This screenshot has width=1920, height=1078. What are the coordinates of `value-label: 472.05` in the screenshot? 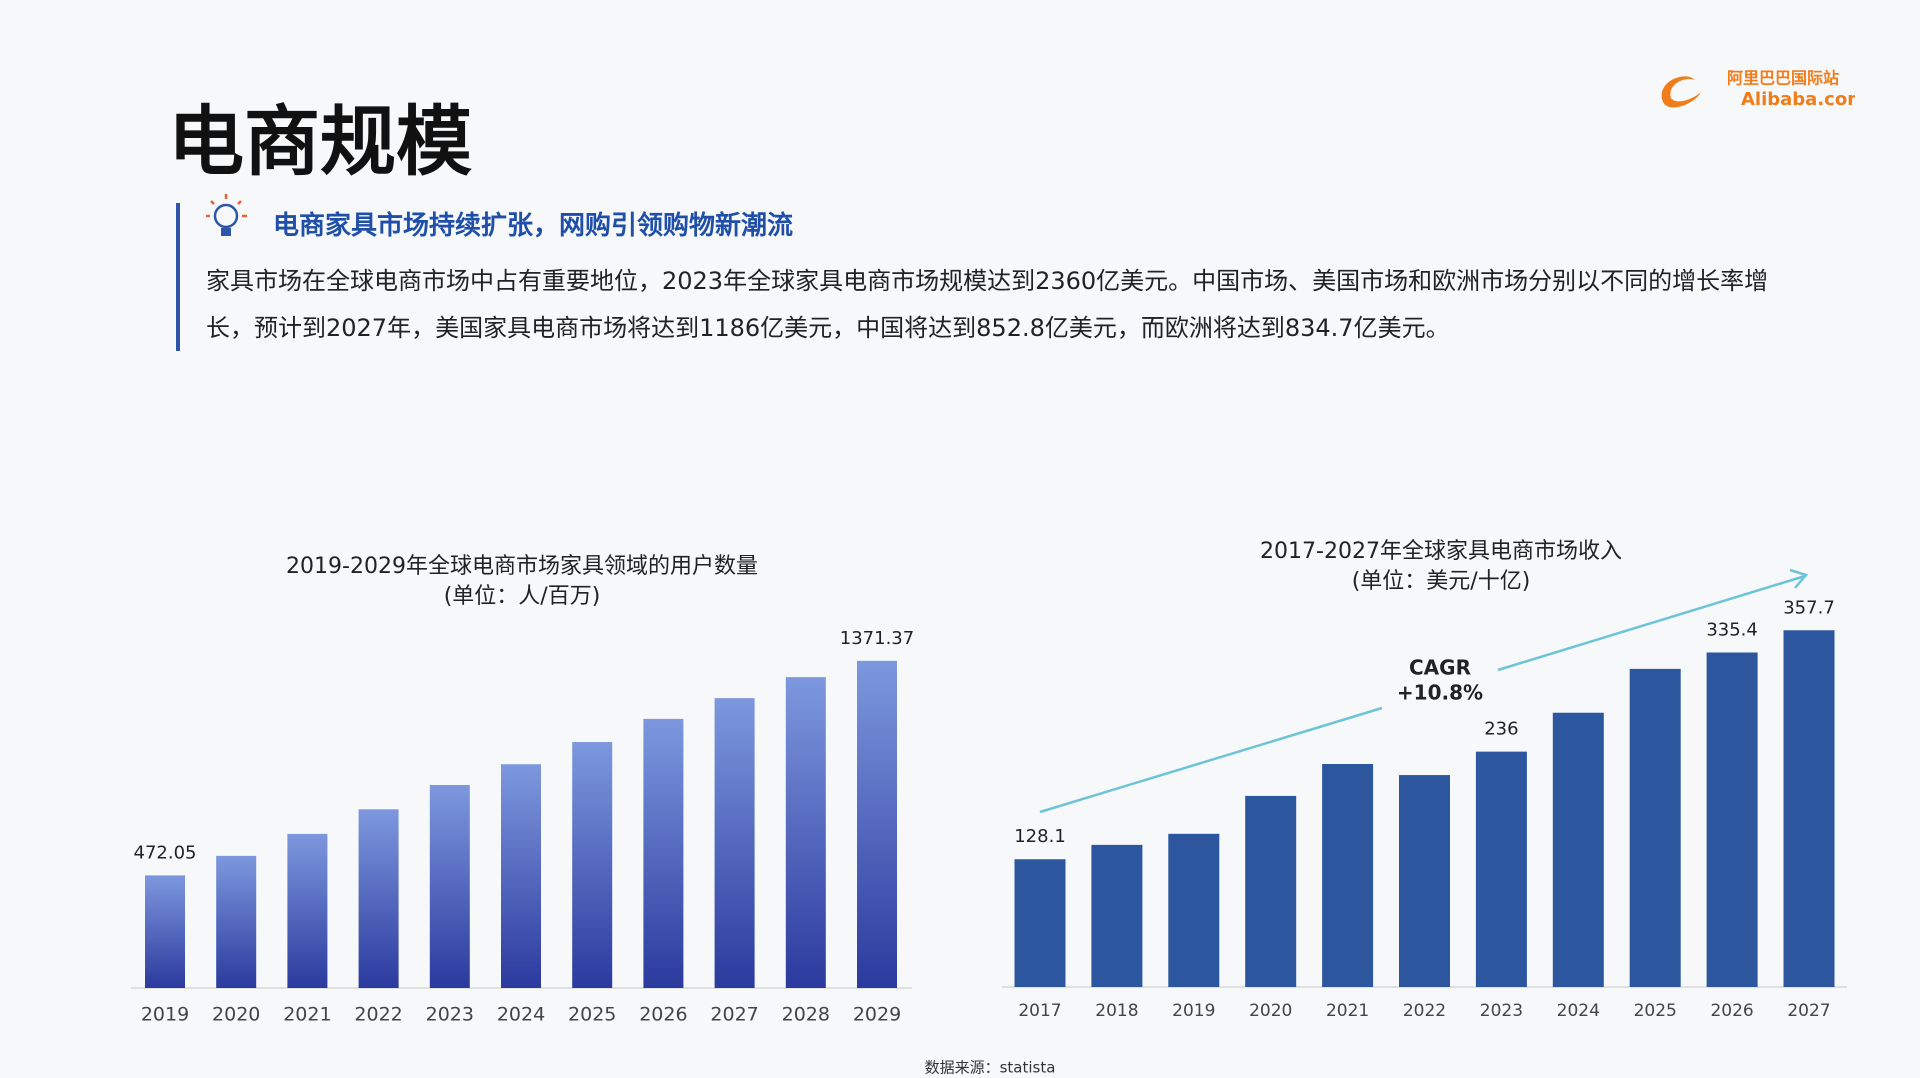 It's located at (165, 852).